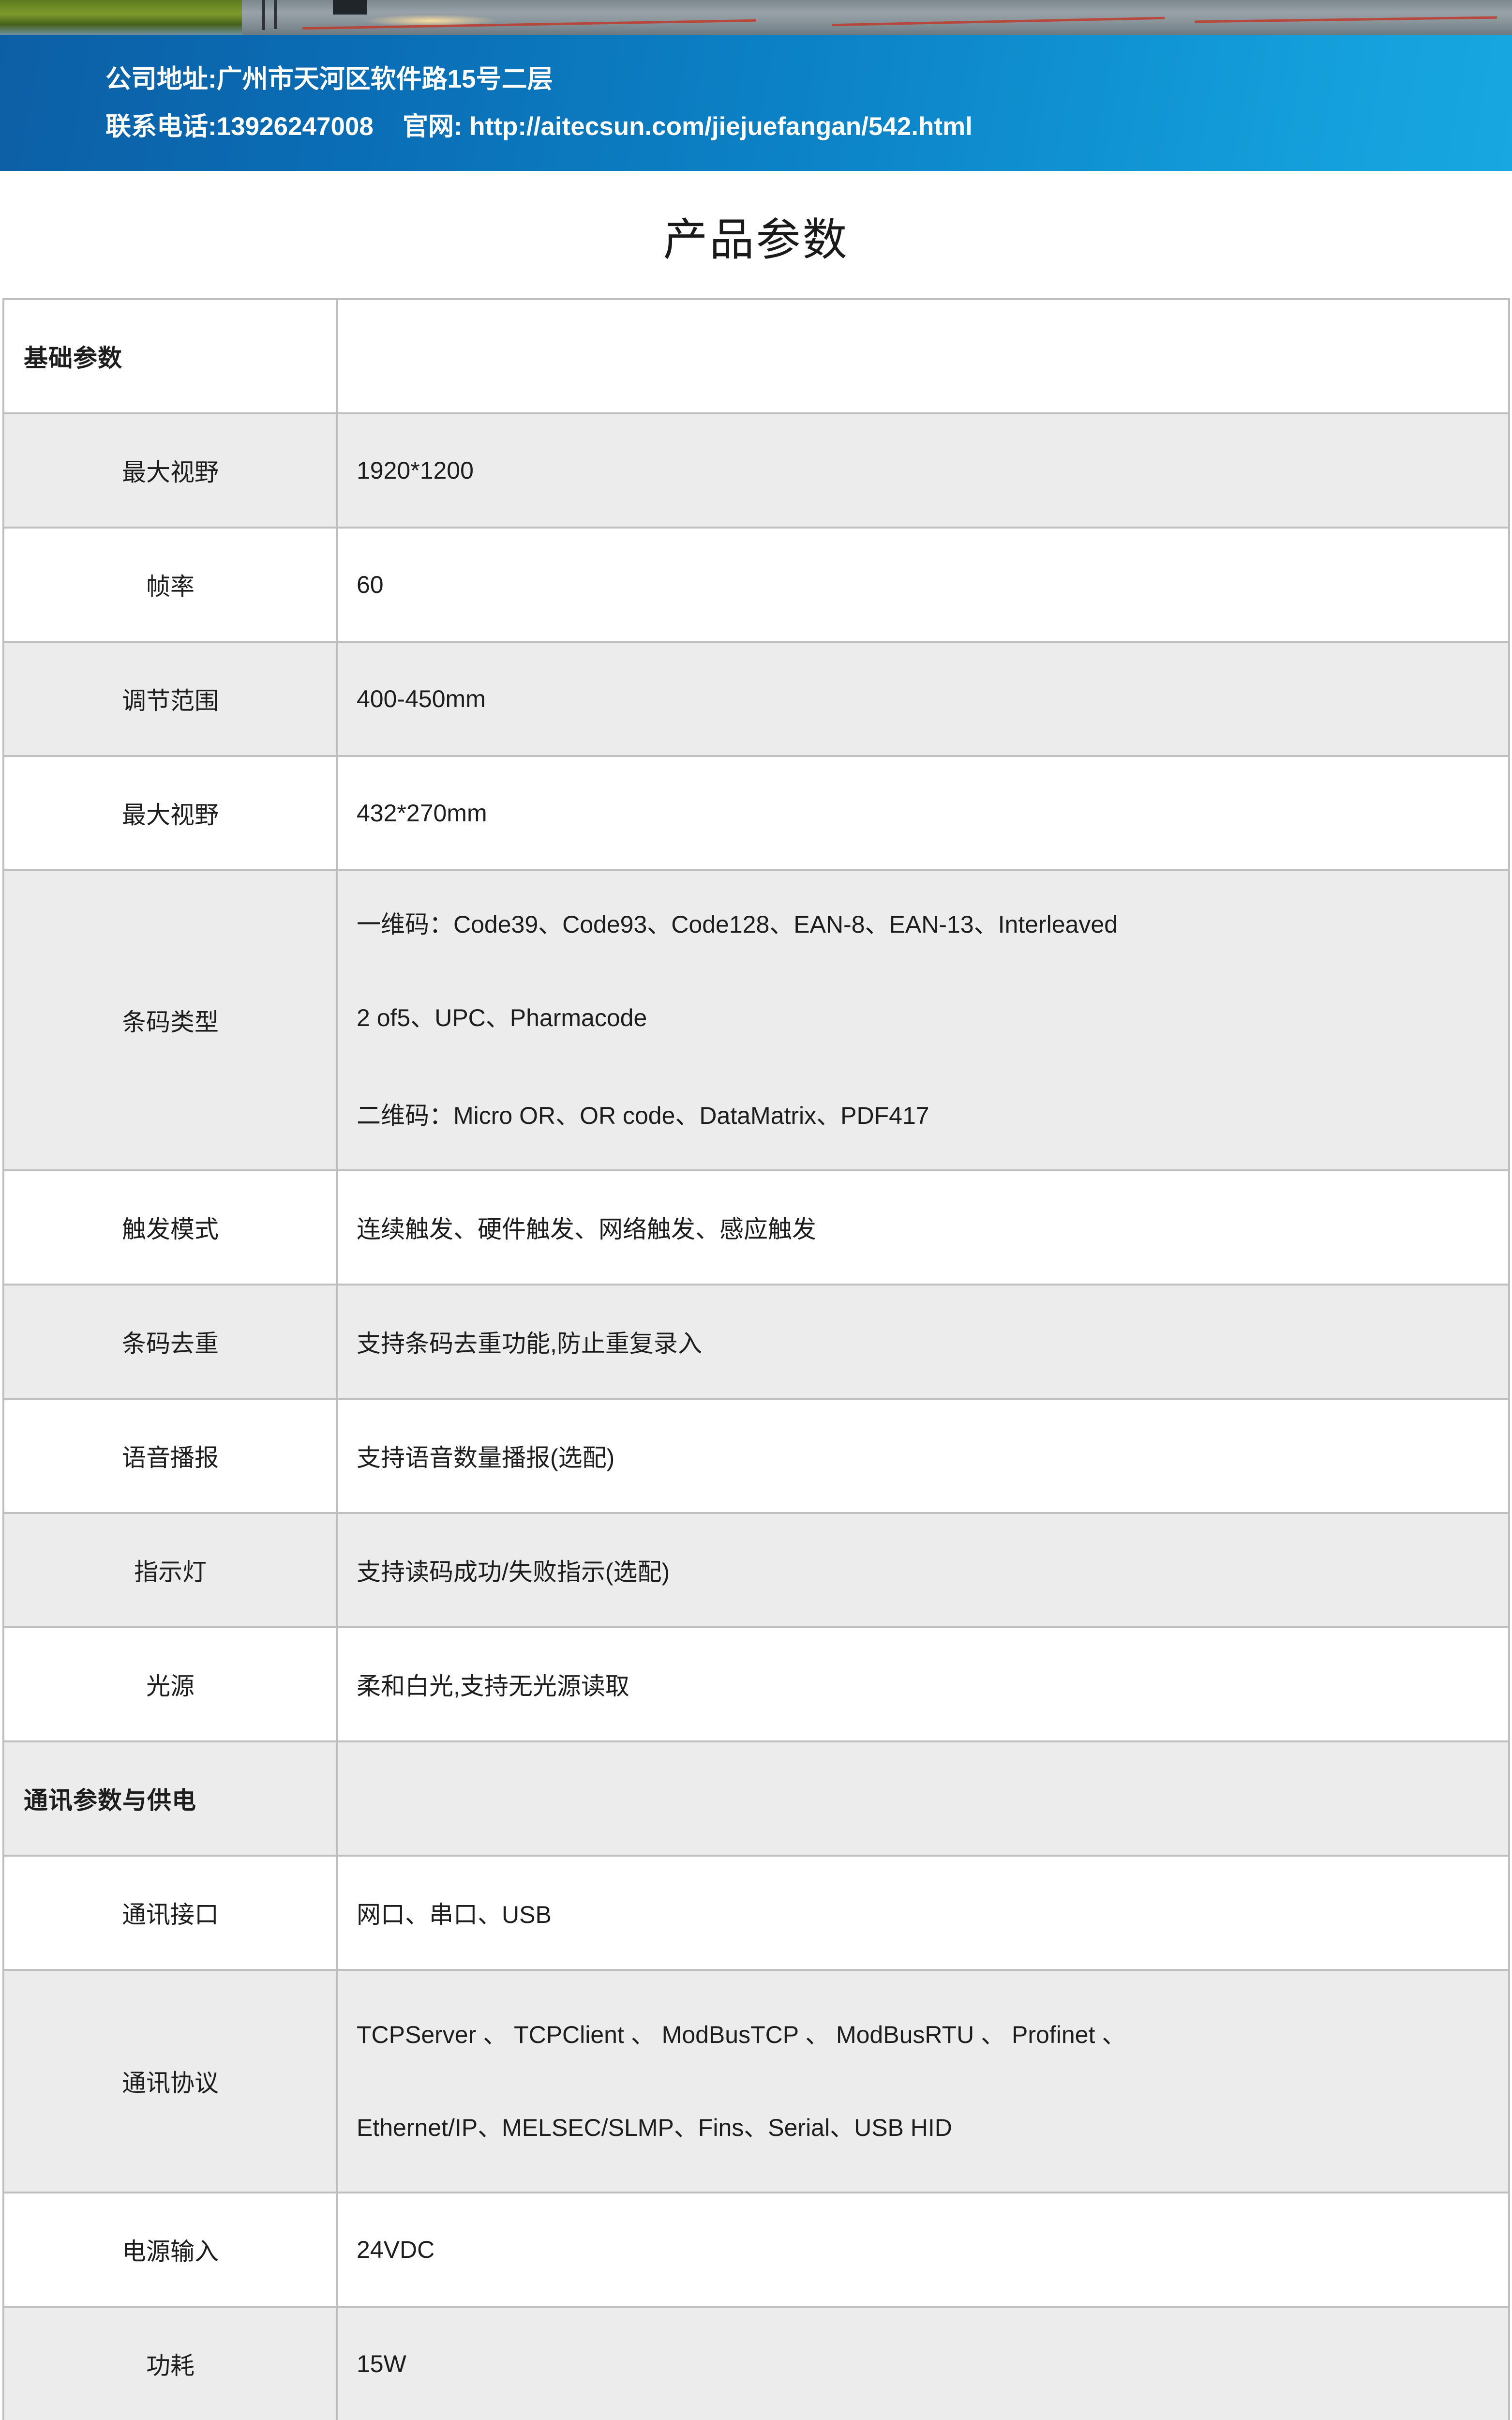 Image resolution: width=1512 pixels, height=2420 pixels. I want to click on table-row: 电源输入 24VDC, so click(756, 2250).